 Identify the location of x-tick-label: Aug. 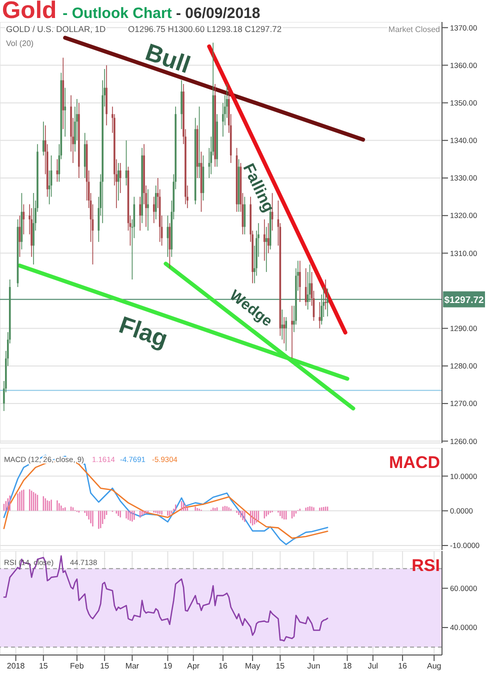
(434, 666).